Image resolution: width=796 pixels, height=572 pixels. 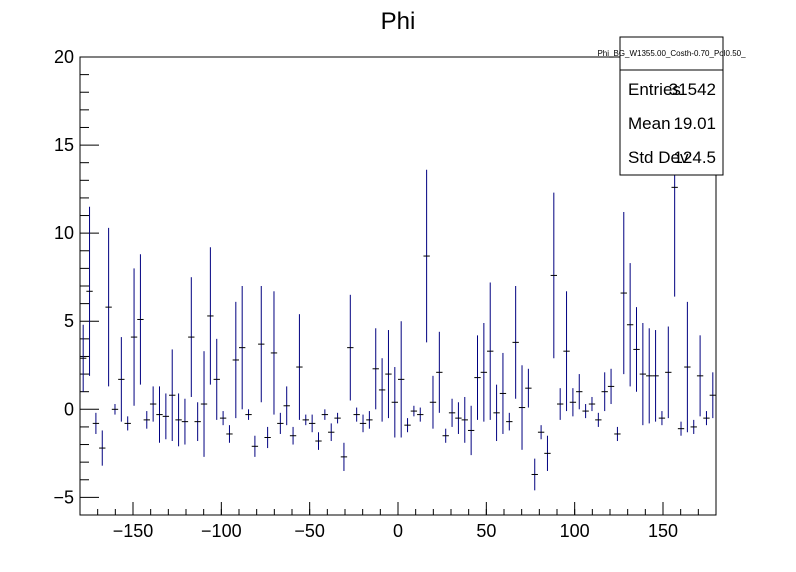 What do you see at coordinates (64, 145) in the screenshot?
I see `y-tick-label: 15` at bounding box center [64, 145].